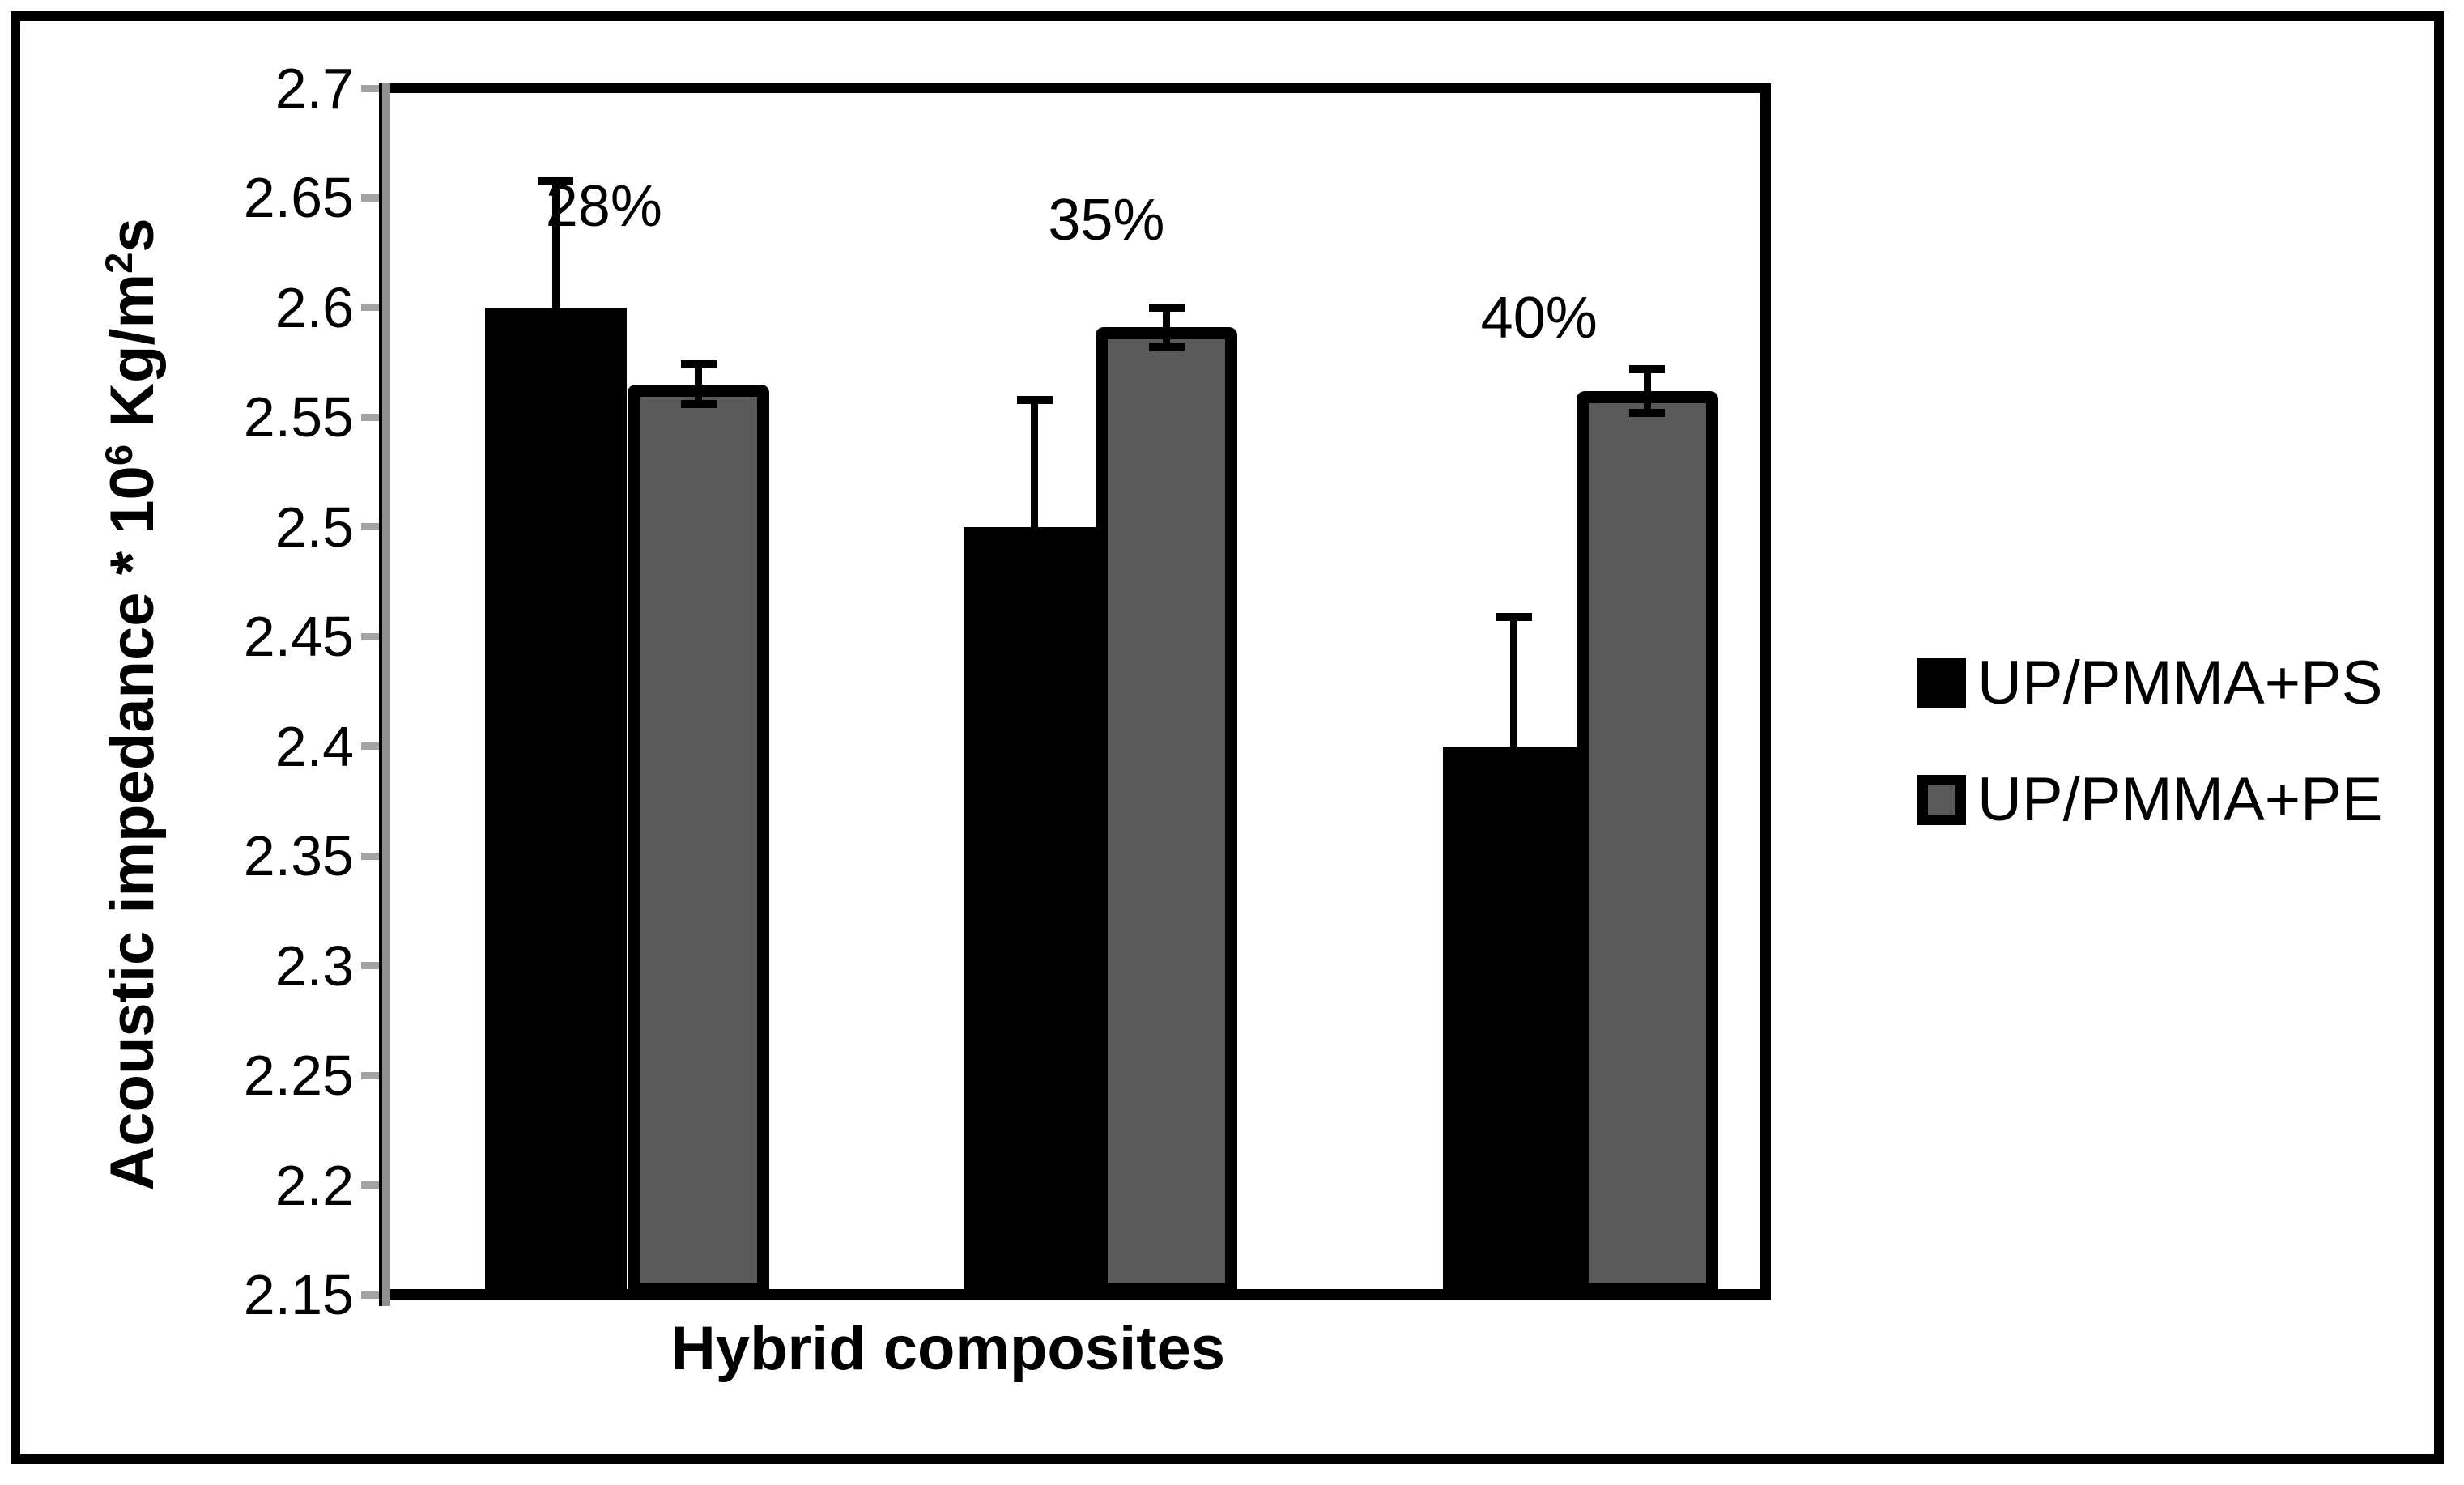 The height and width of the screenshot is (1485, 2464). I want to click on x-axis-line, so click(1075, 1294).